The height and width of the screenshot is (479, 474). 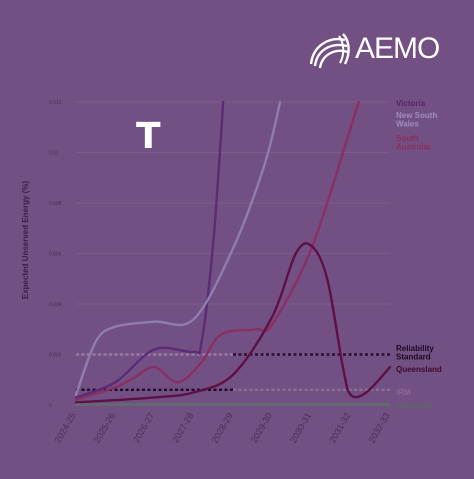 What do you see at coordinates (143, 428) in the screenshot?
I see `x-tick-label: 2026-27` at bounding box center [143, 428].